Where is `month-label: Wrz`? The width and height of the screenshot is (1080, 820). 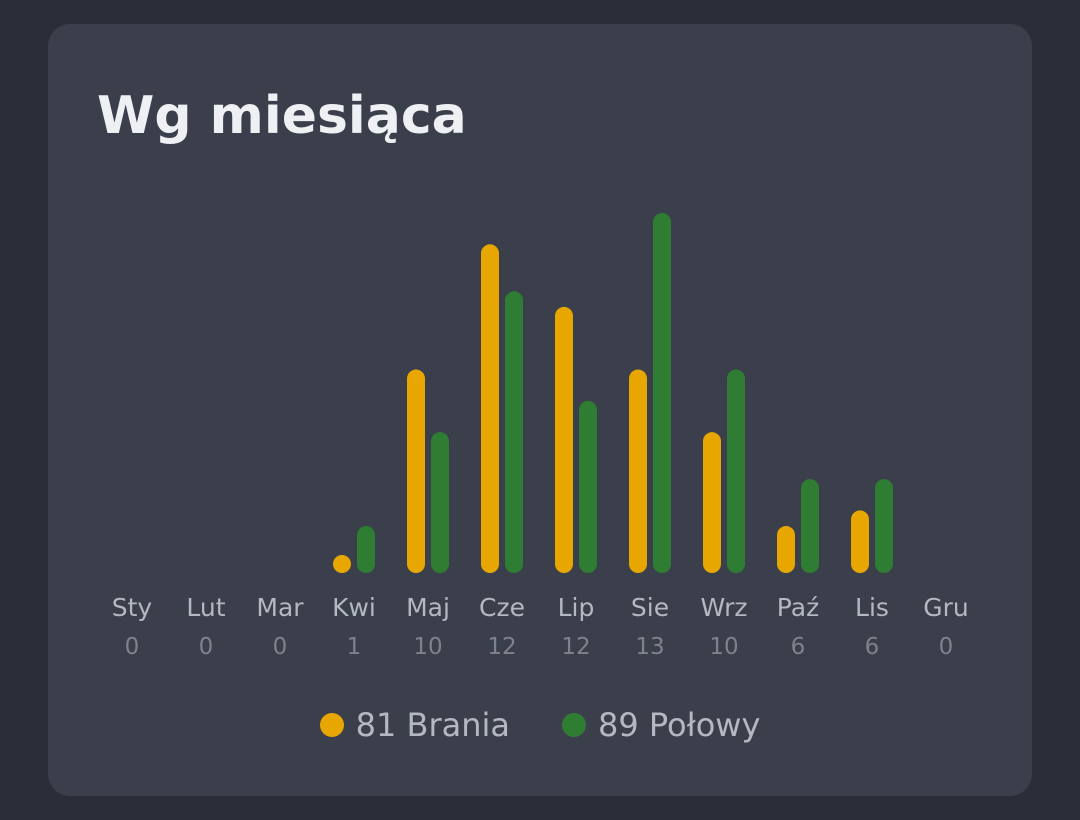 month-label: Wrz is located at coordinates (724, 607).